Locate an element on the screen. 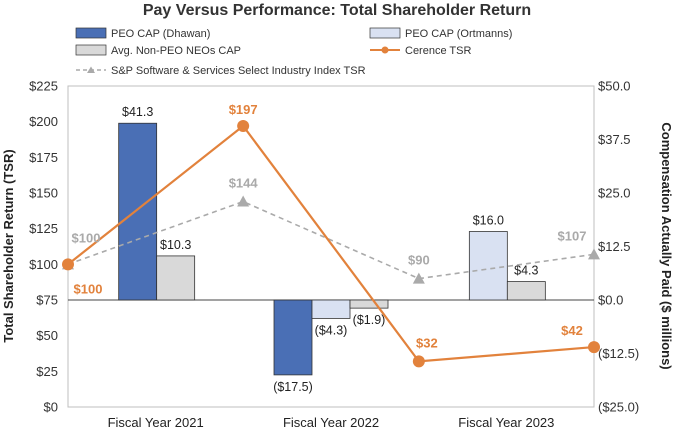 This screenshot has width=674, height=430. category-label: Fiscal Year 2022 is located at coordinates (331, 422).